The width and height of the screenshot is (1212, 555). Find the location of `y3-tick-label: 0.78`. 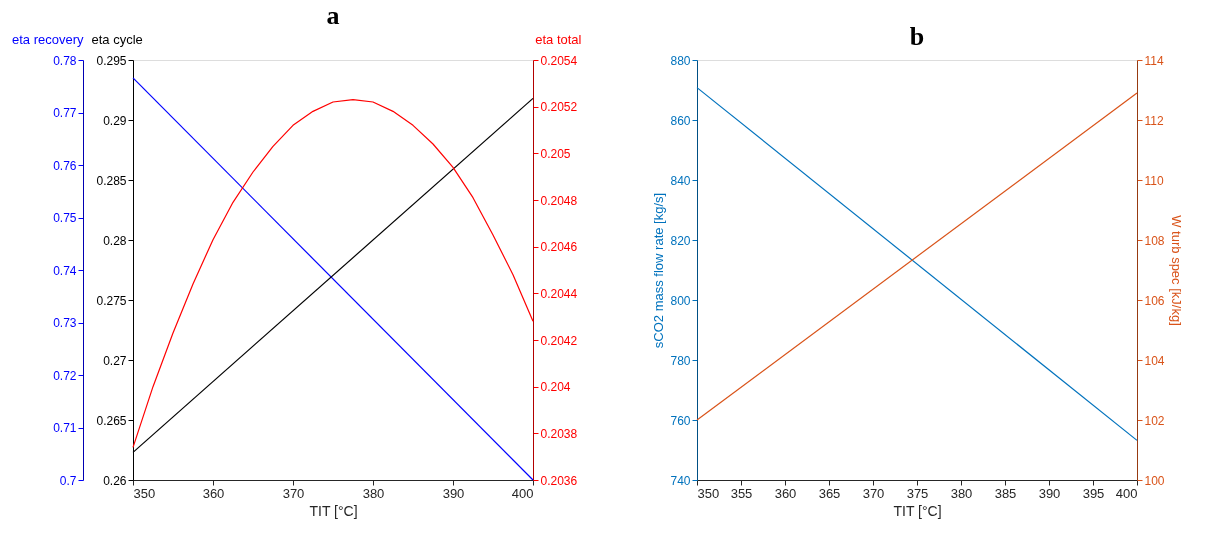

y3-tick-label: 0.78 is located at coordinates (65, 60).